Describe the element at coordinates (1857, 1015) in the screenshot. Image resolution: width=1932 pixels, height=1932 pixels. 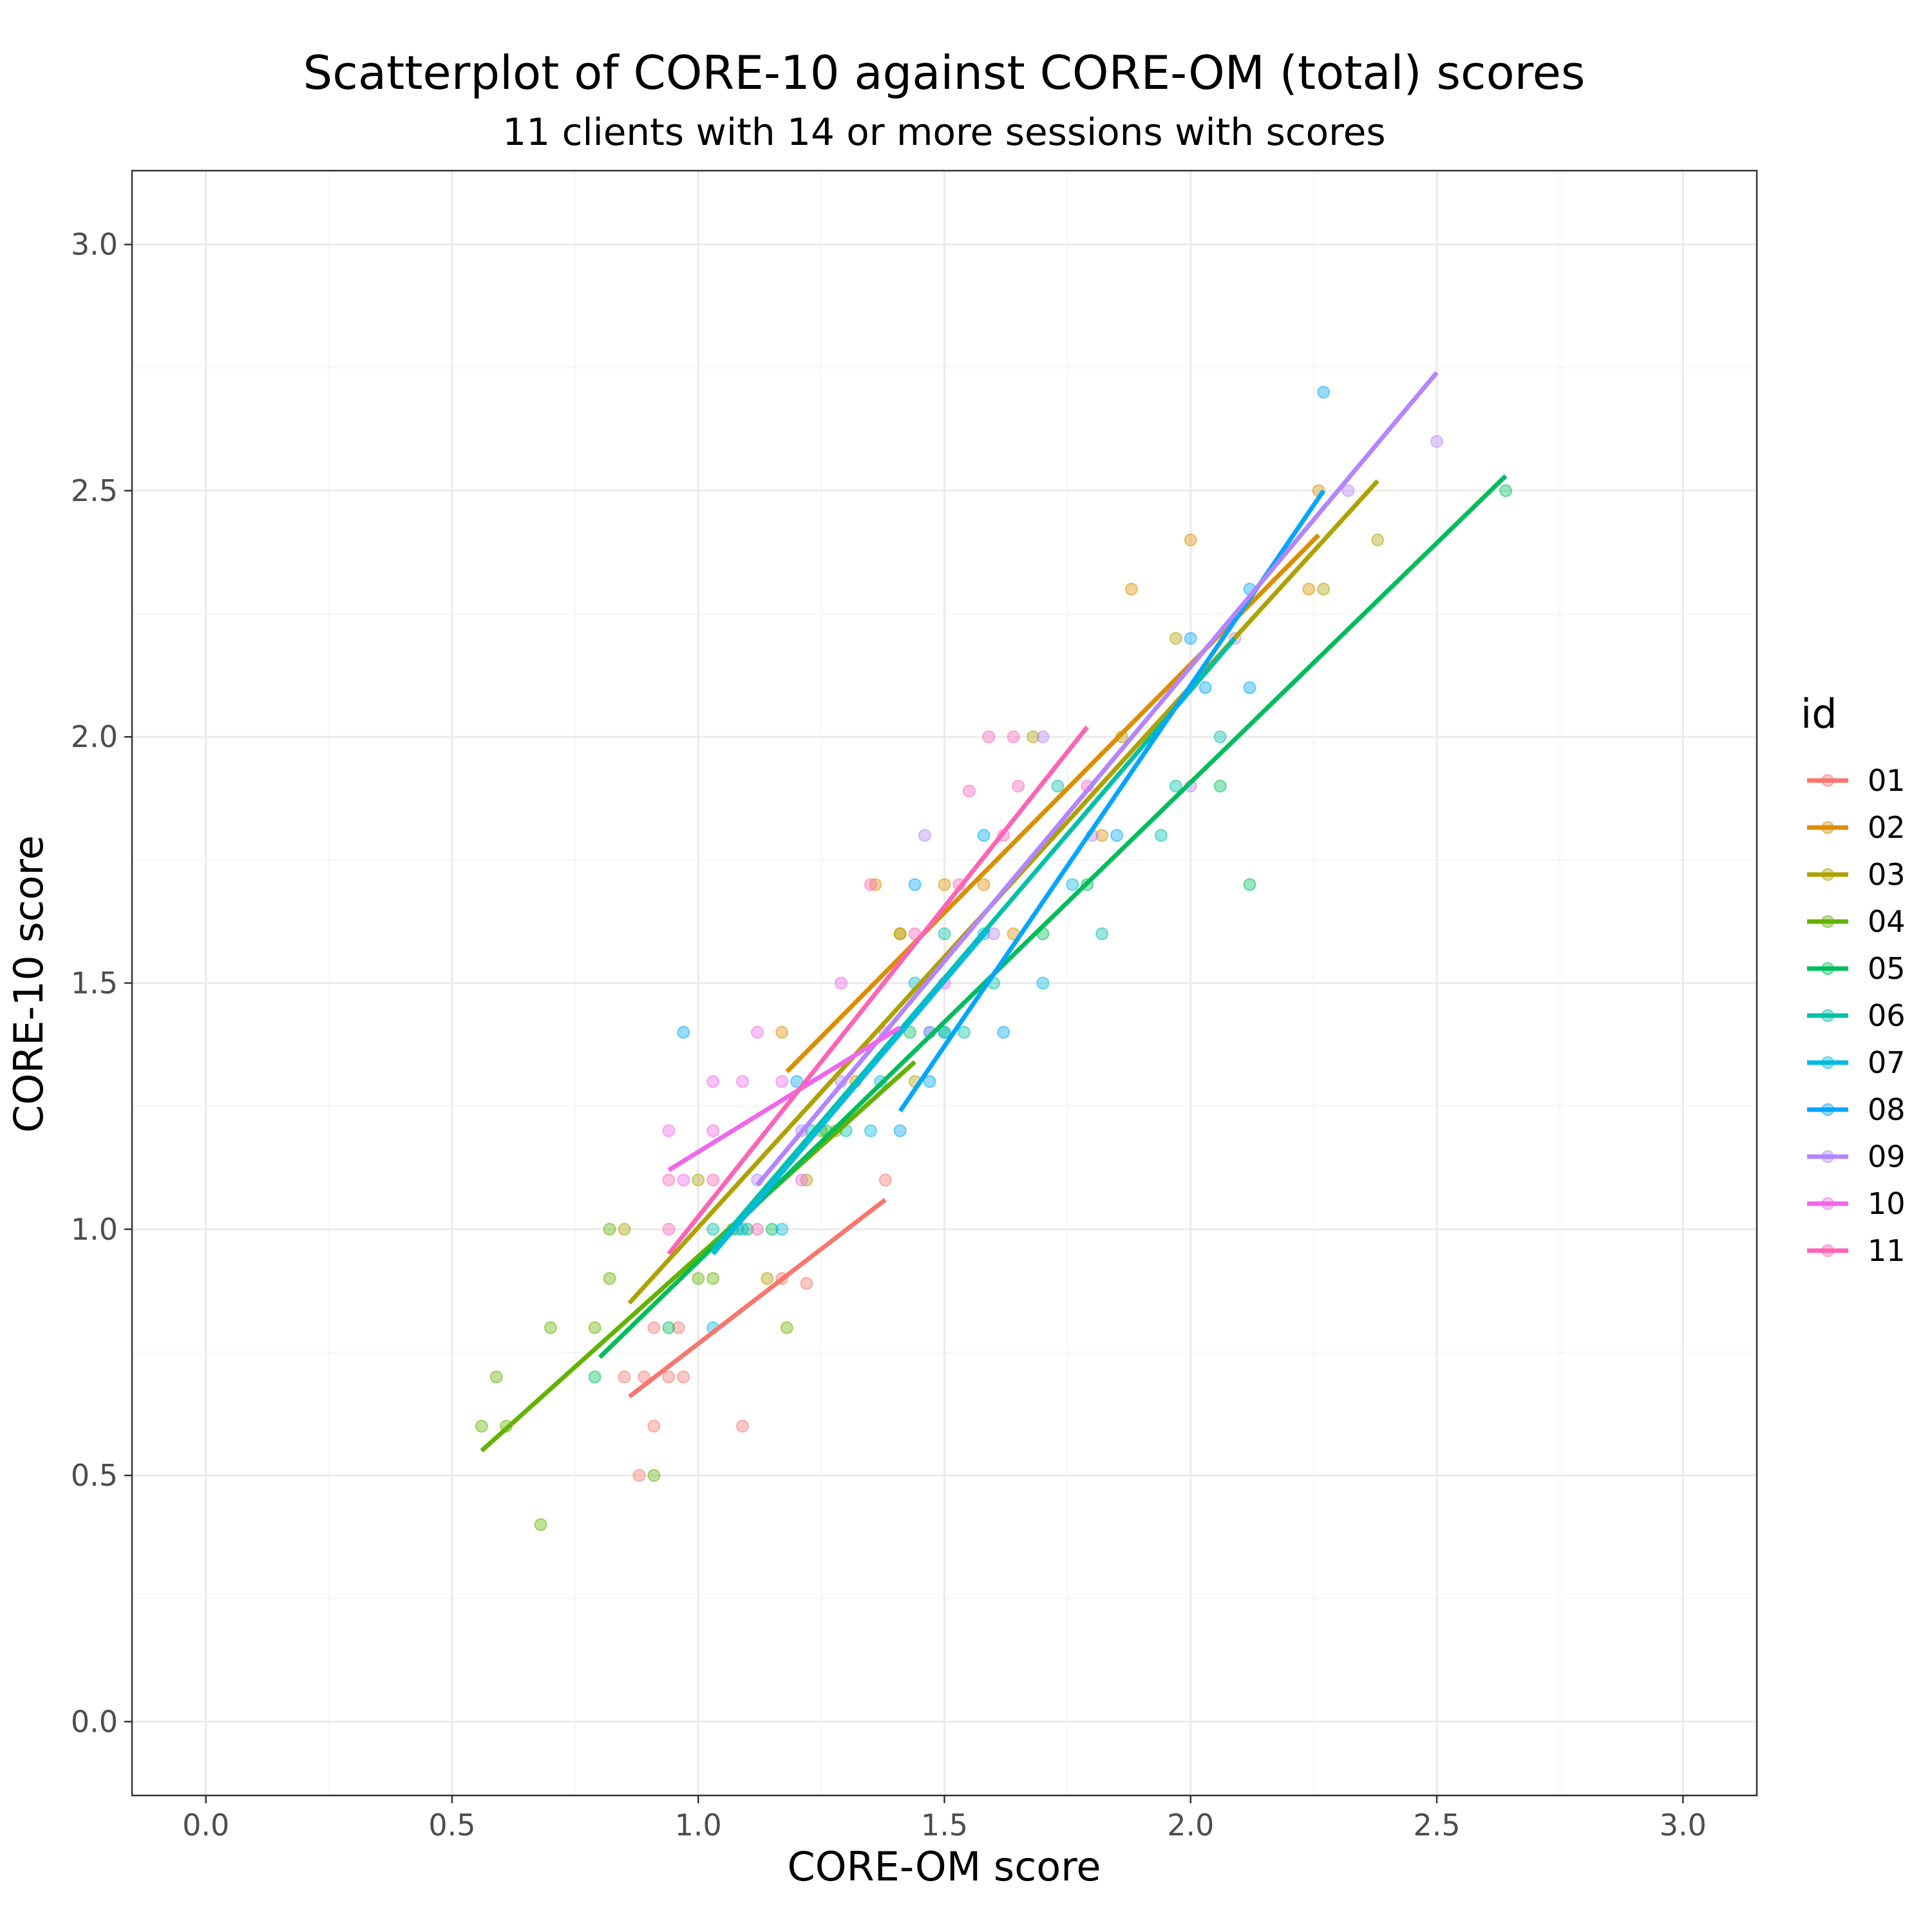
I see `legend: 01 02 03 04 05 06 07 08 09 10 11` at that location.